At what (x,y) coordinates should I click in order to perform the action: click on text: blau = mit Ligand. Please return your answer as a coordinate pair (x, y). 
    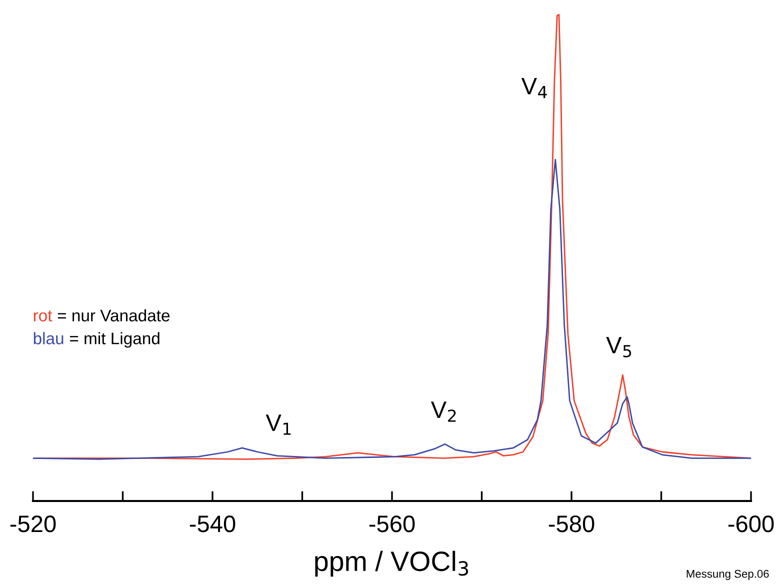
    Looking at the image, I should click on (97, 340).